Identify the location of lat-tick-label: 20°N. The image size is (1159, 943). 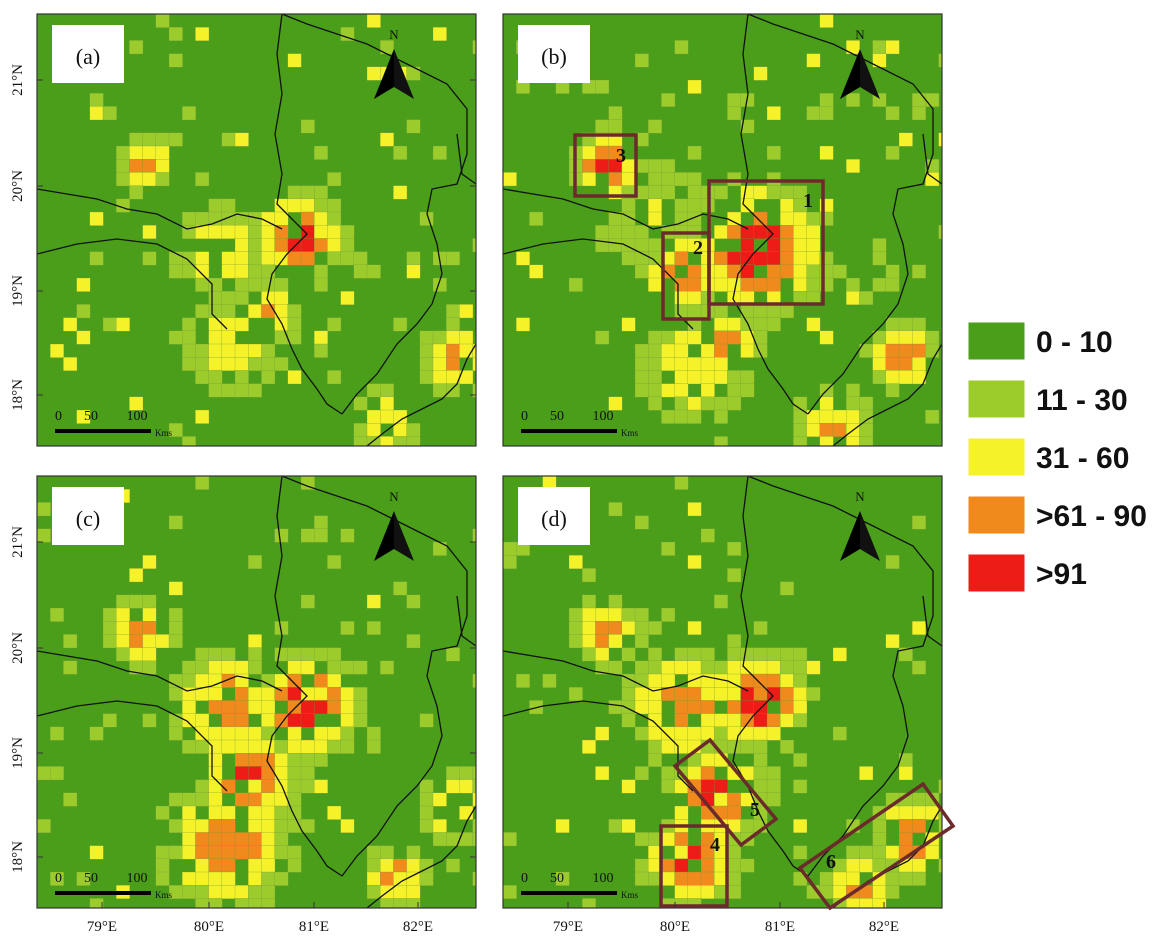
(18, 648).